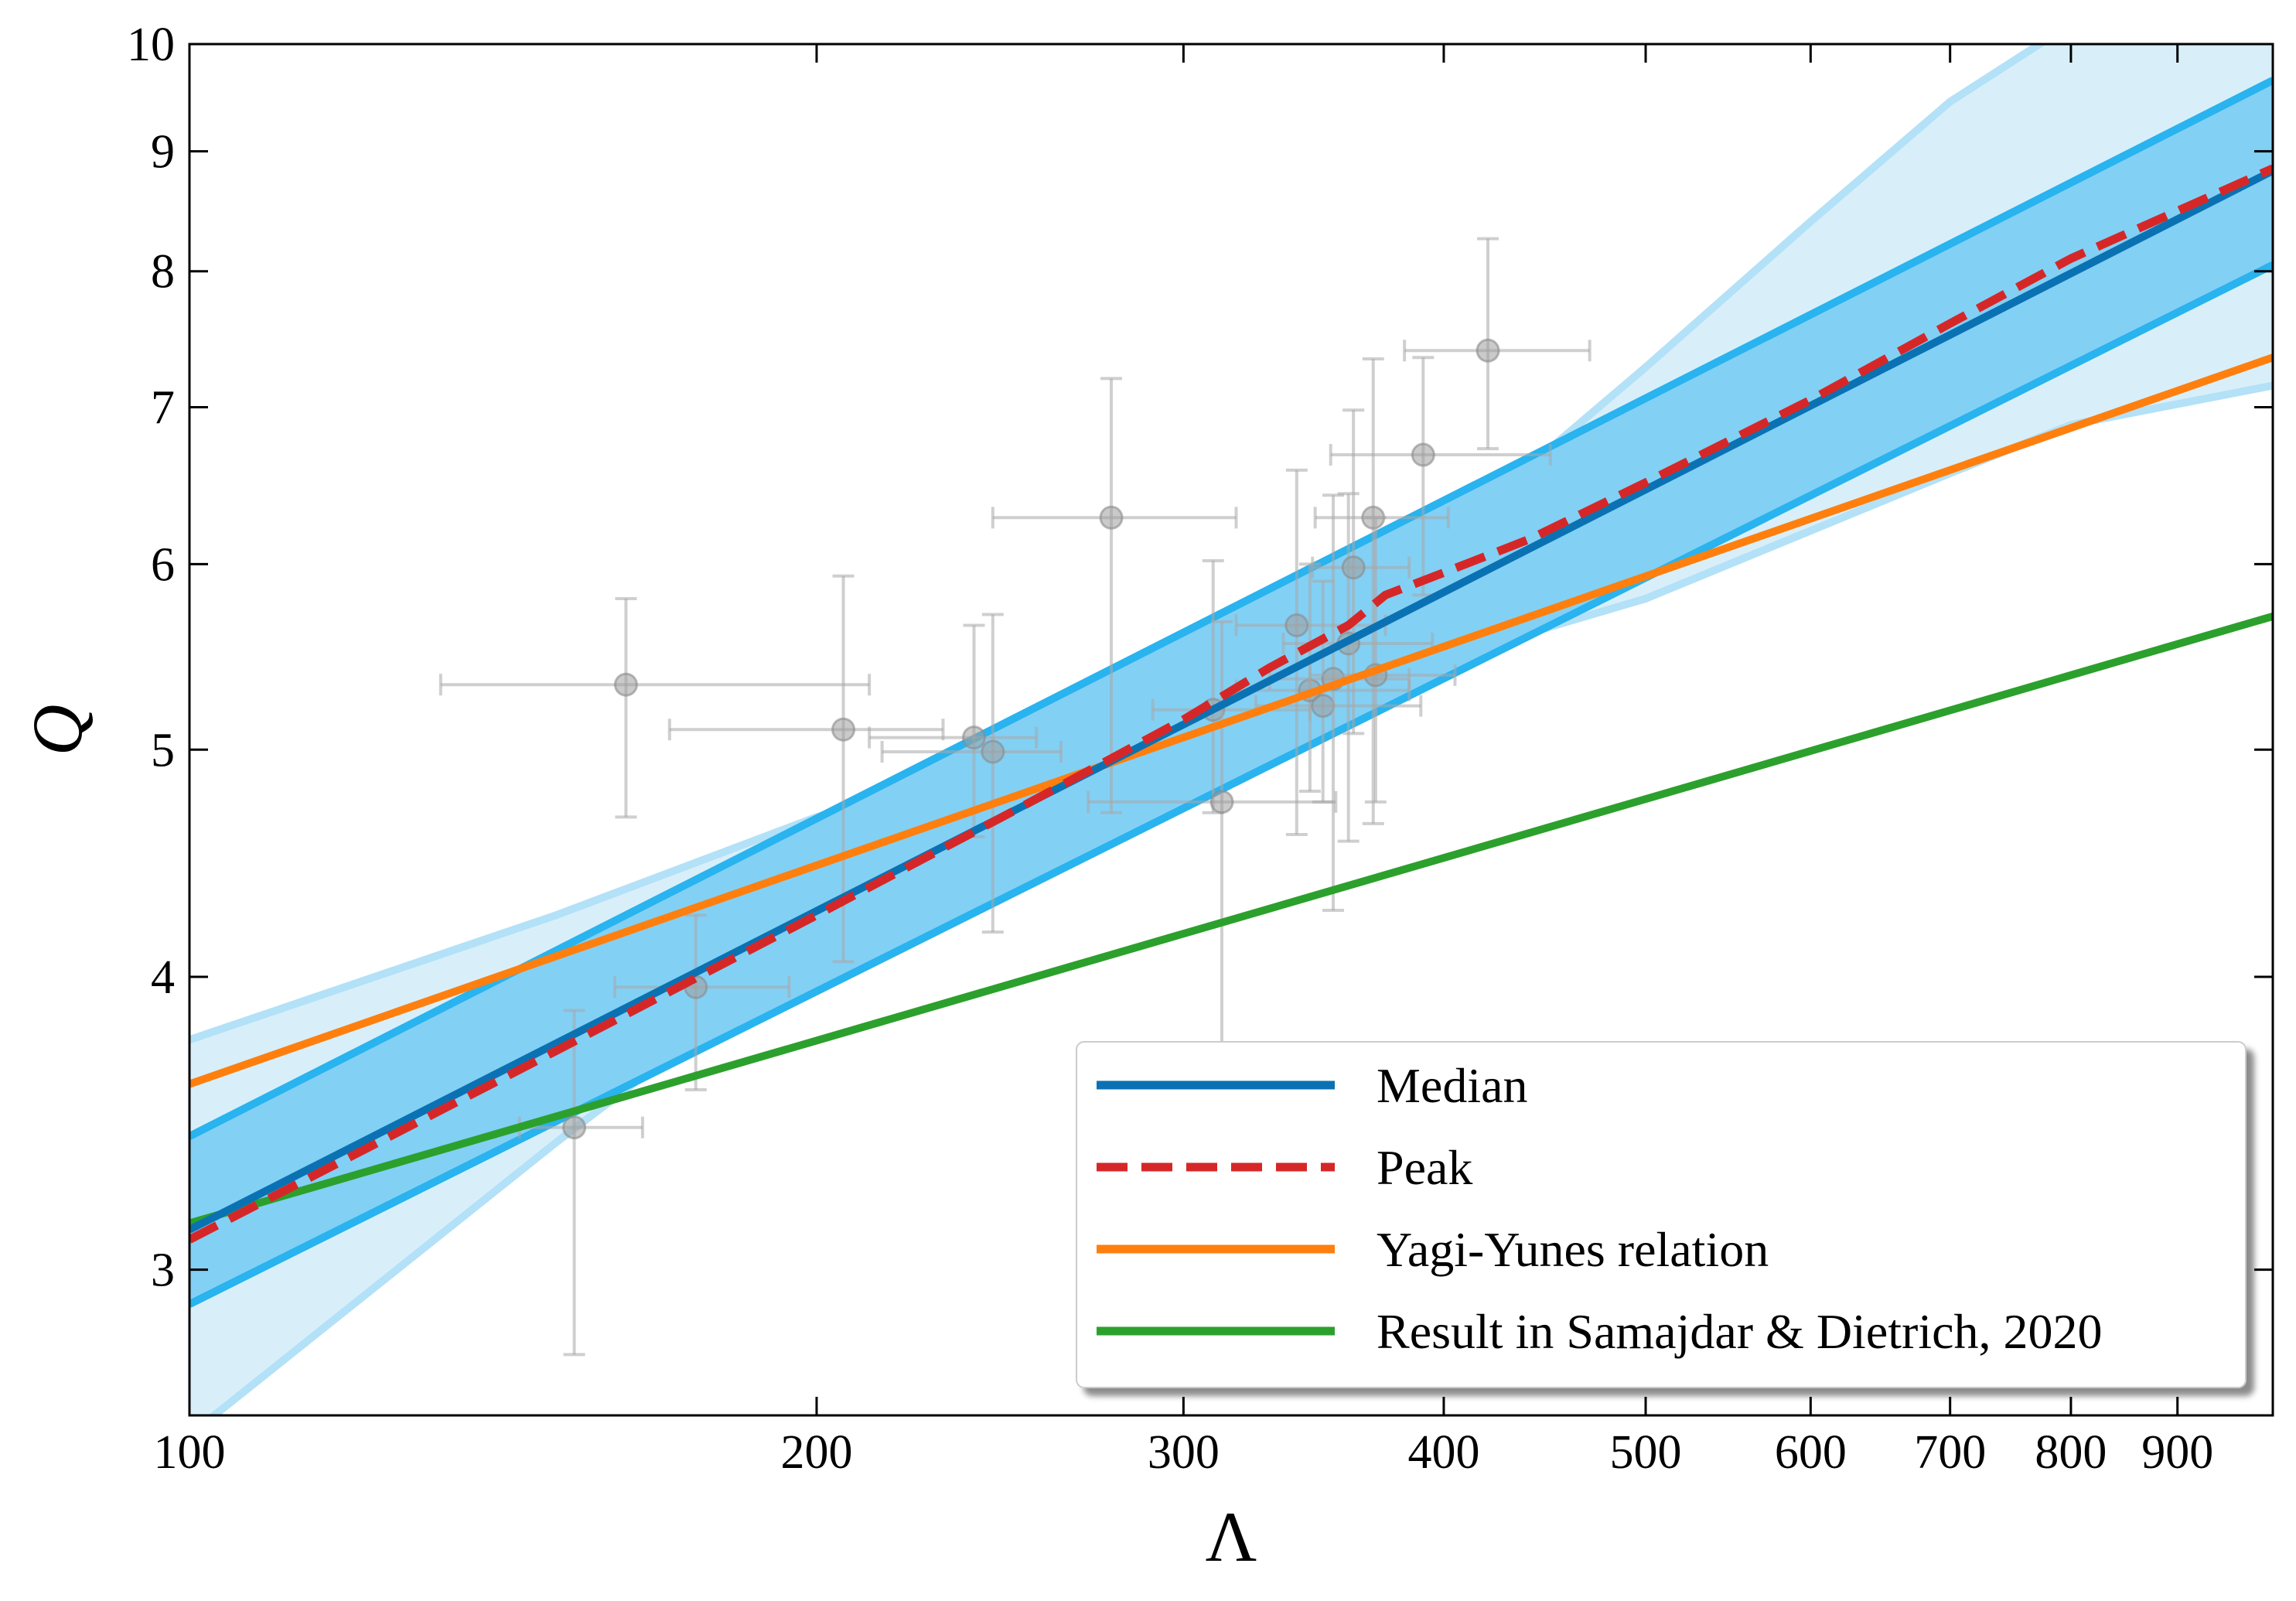 The height and width of the screenshot is (1601, 2296). What do you see at coordinates (1424, 1167) in the screenshot?
I see `legend-label-peak: Peak` at bounding box center [1424, 1167].